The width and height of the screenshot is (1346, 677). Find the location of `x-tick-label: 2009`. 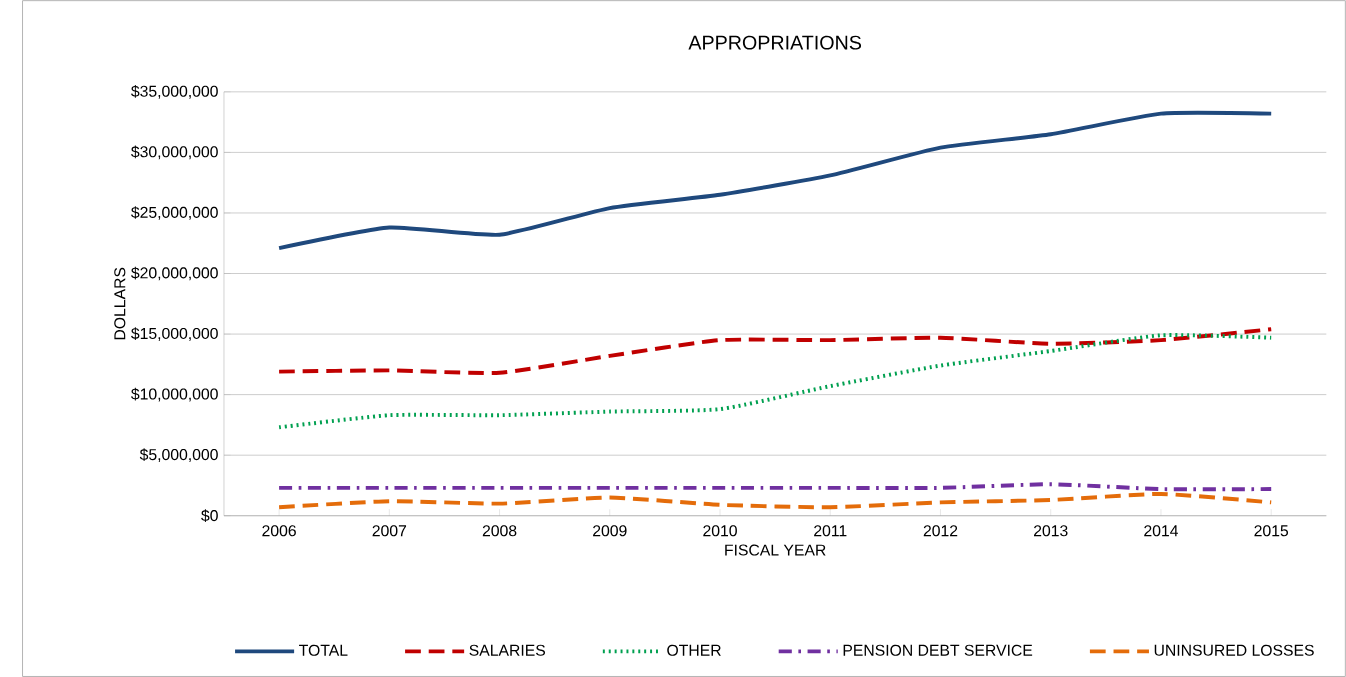

x-tick-label: 2009 is located at coordinates (610, 531).